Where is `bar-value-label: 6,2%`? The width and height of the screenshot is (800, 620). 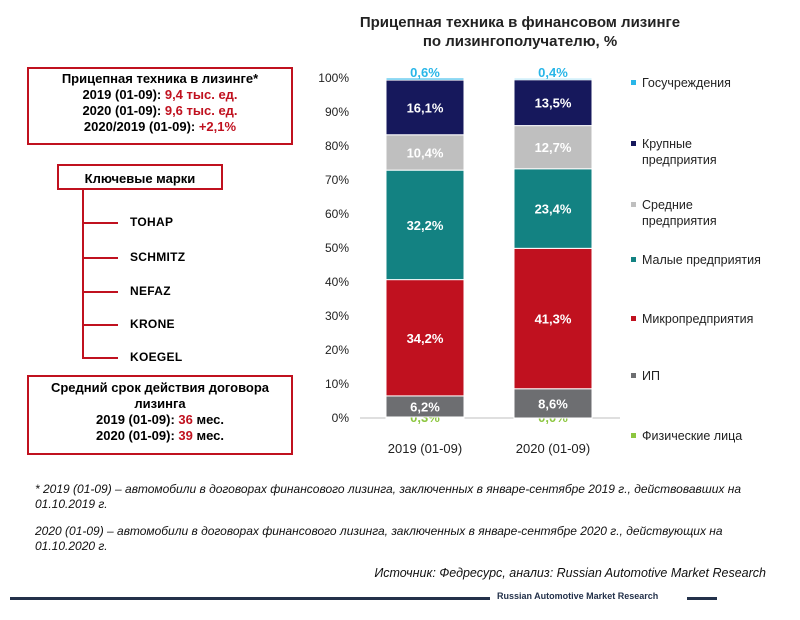 bar-value-label: 6,2% is located at coordinates (425, 406).